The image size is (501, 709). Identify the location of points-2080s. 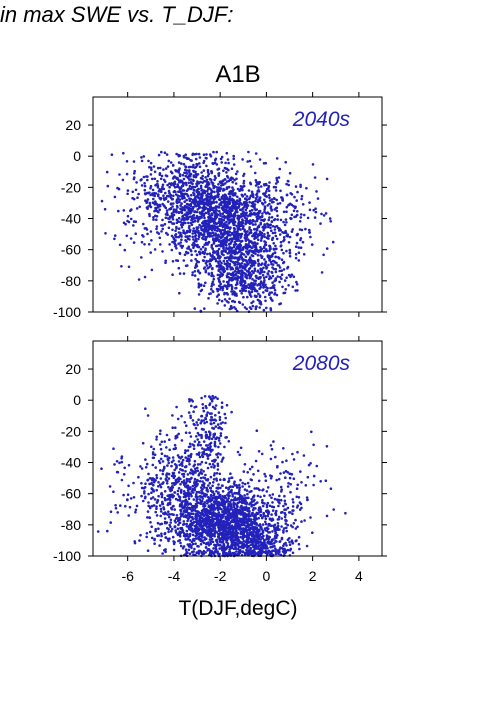
(221, 476).